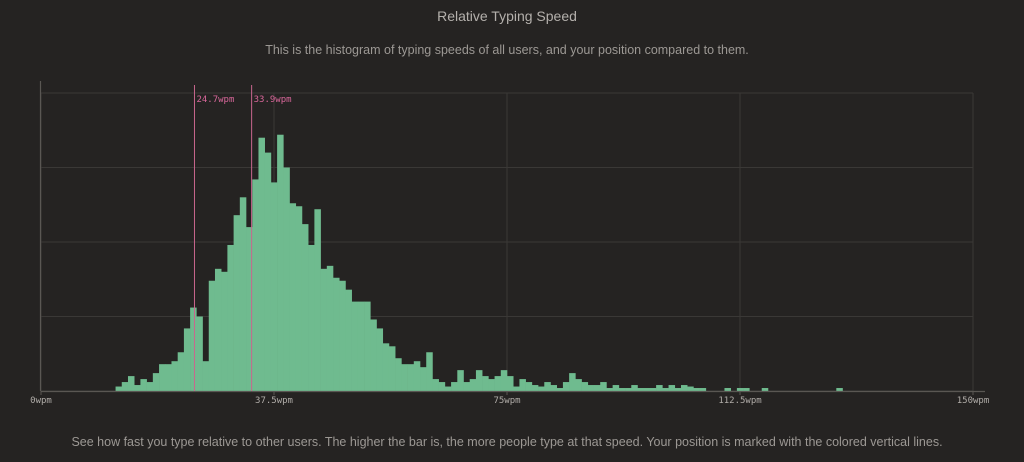 The height and width of the screenshot is (462, 1024). Describe the element at coordinates (973, 401) in the screenshot. I see `x-tick-label: 150wpm` at that location.